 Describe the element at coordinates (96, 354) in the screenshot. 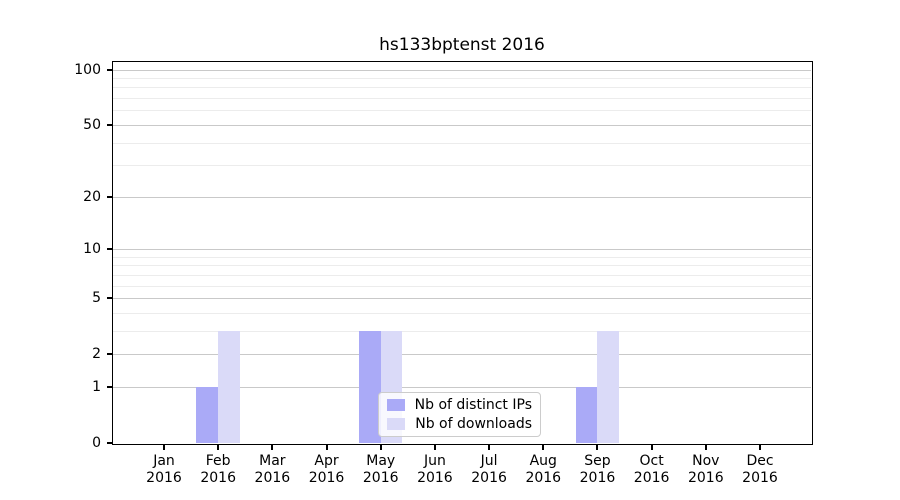

I see `y-tick-label: 2` at that location.